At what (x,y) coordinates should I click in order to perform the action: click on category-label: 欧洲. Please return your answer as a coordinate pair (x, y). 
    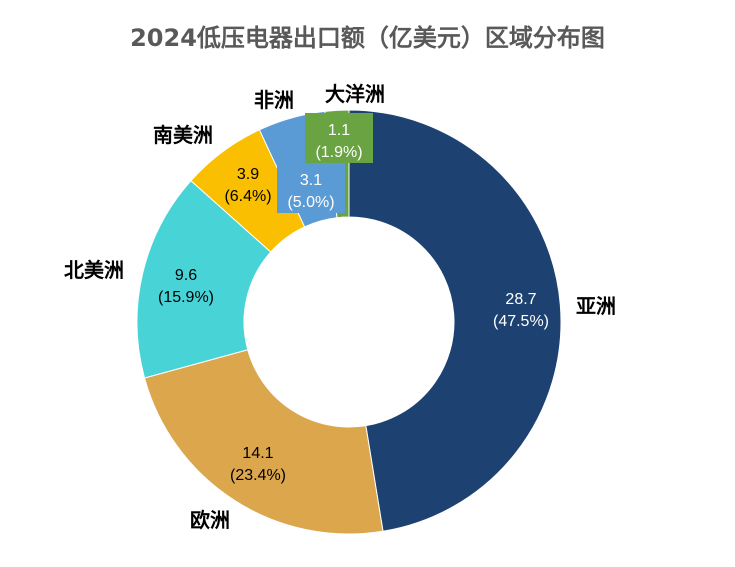
    Looking at the image, I should click on (210, 520).